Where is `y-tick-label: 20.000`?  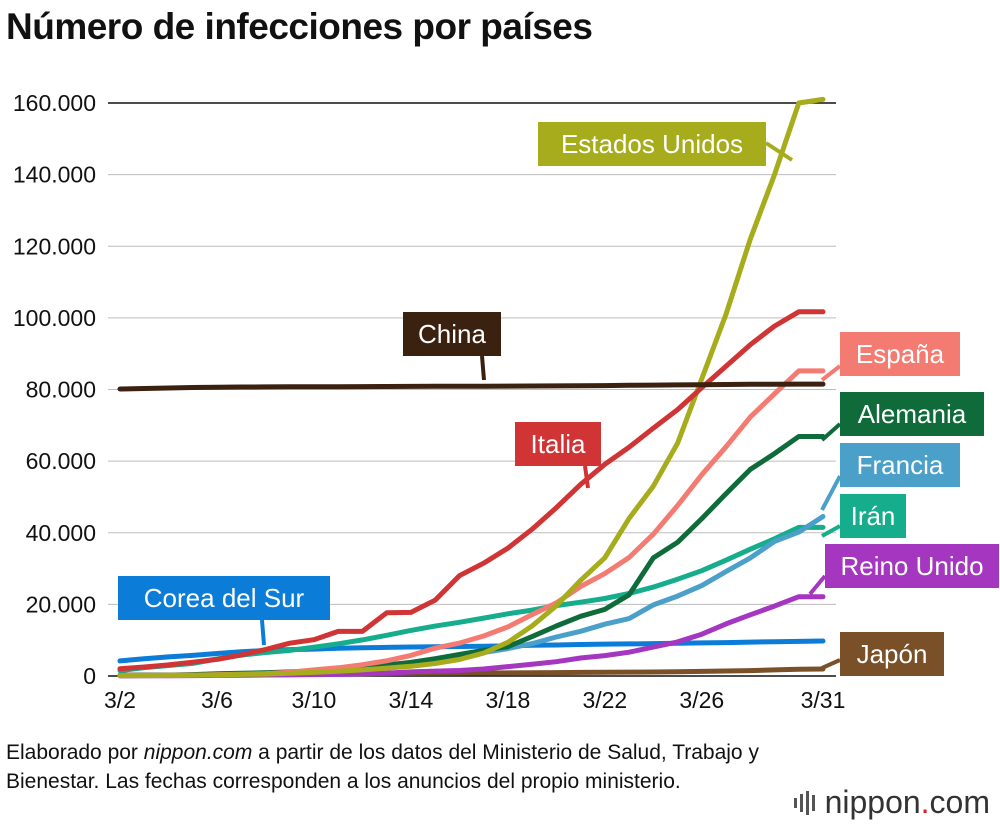 y-tick-label: 20.000 is located at coordinates (61, 604).